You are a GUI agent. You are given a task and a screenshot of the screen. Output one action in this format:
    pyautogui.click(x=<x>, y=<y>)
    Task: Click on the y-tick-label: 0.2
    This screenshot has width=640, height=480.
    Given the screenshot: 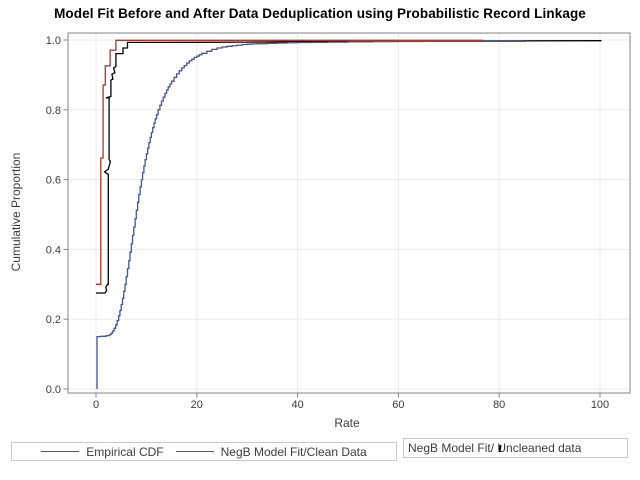 What is the action you would take?
    pyautogui.click(x=53, y=320)
    